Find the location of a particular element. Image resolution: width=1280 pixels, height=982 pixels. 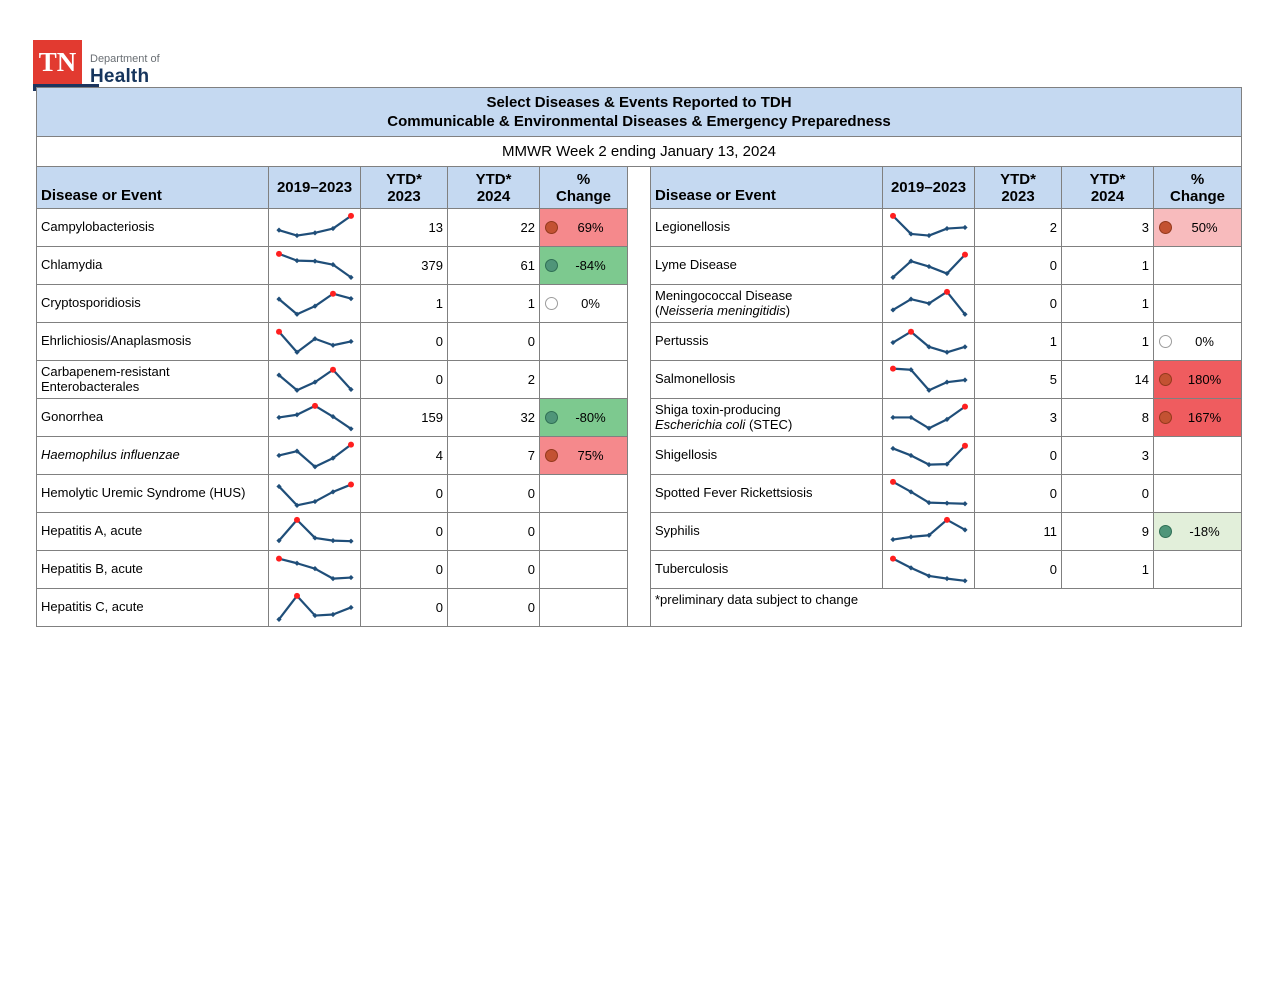

tn-logo-icon: TN is located at coordinates (57, 62).